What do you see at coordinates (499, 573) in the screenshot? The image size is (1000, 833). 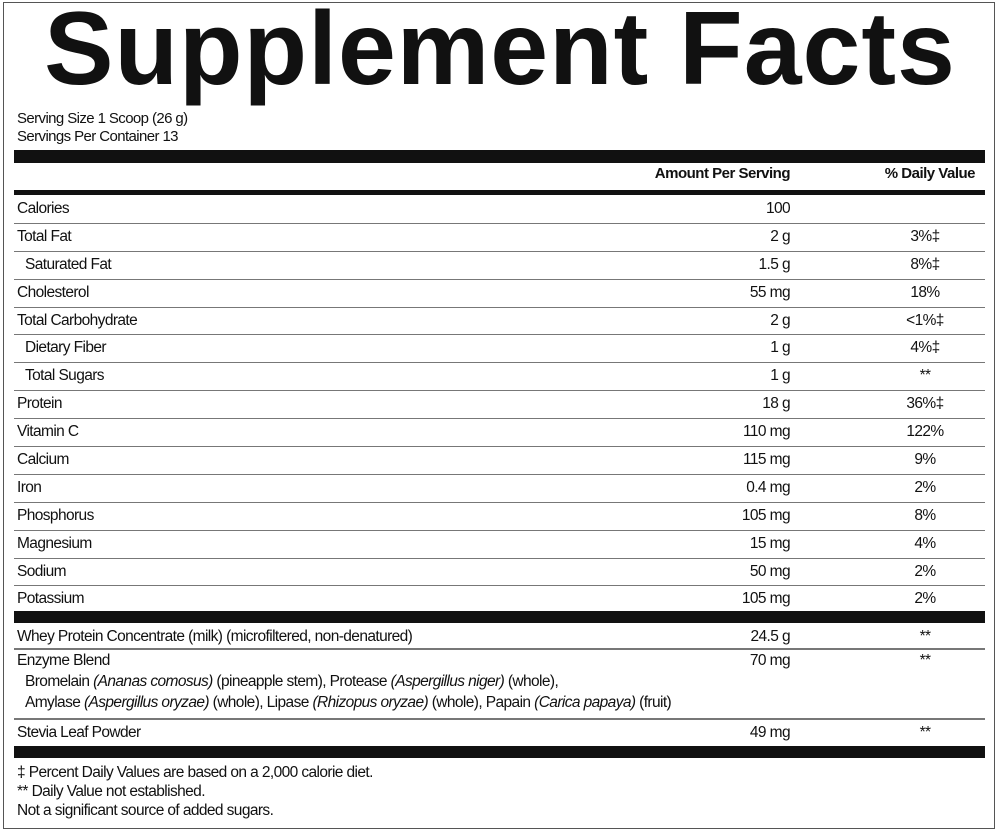 I see `nutrient-row: Sodium 50 mg 2%` at bounding box center [499, 573].